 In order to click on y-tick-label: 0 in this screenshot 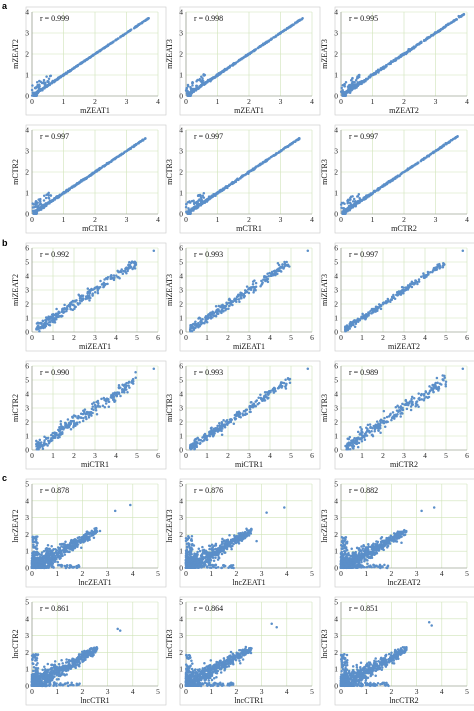, I will do `click(336, 96)`.